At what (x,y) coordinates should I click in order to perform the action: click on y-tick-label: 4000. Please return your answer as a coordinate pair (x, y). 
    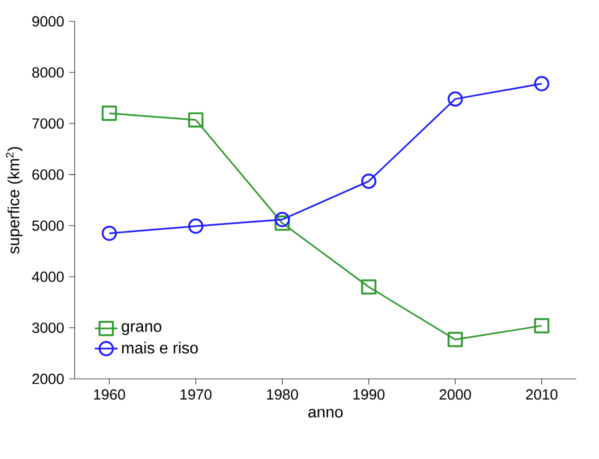
    Looking at the image, I should click on (48, 277).